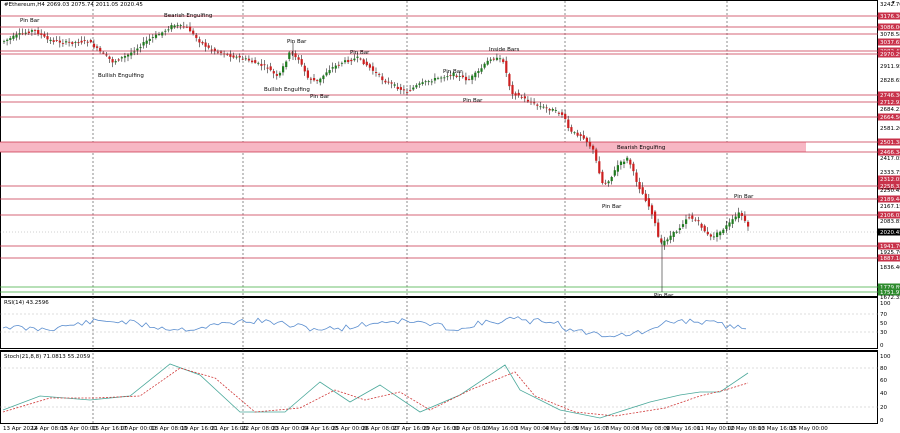 The image size is (900, 433). Describe the element at coordinates (890, 35) in the screenshot. I see `price-axis-label: 3078.58` at that location.